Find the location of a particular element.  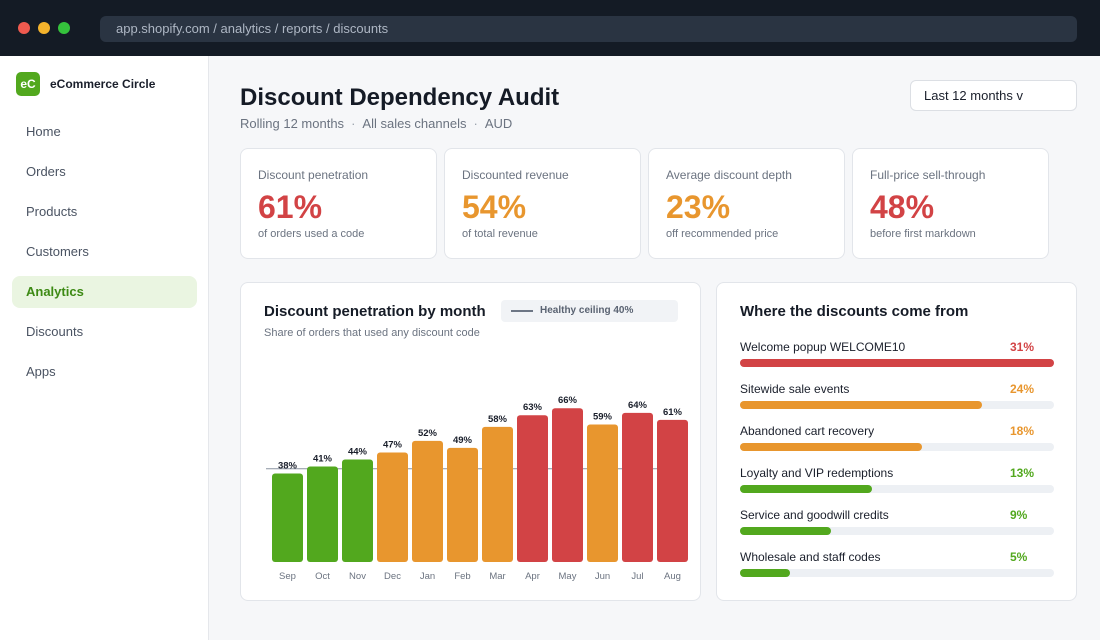

kpi-label: Discount penetration is located at coordinates (313, 175).